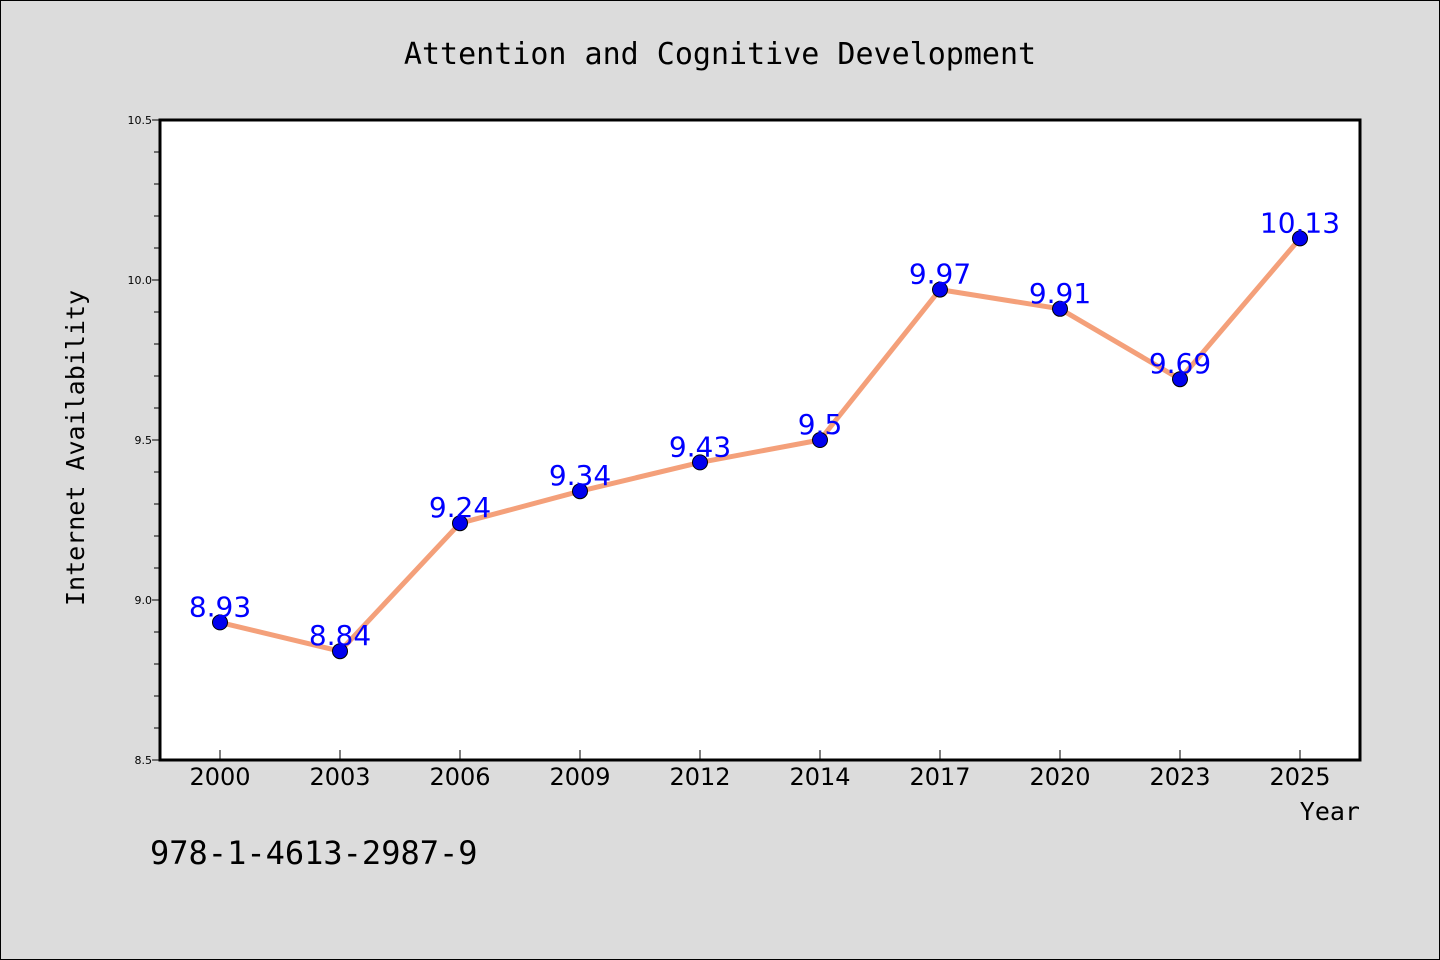  I want to click on data-label: 9.5, so click(820, 424).